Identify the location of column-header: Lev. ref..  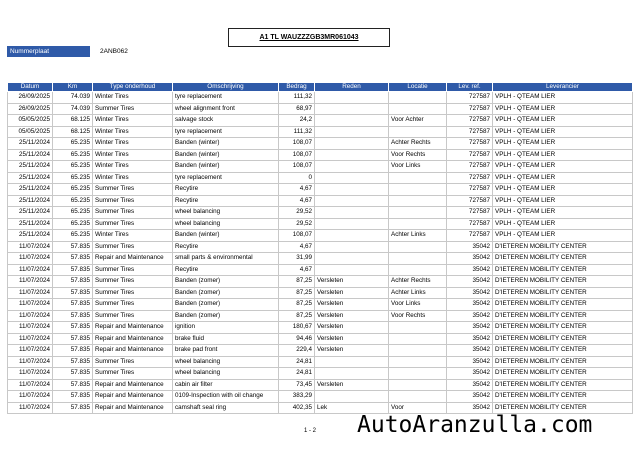
(469, 87).